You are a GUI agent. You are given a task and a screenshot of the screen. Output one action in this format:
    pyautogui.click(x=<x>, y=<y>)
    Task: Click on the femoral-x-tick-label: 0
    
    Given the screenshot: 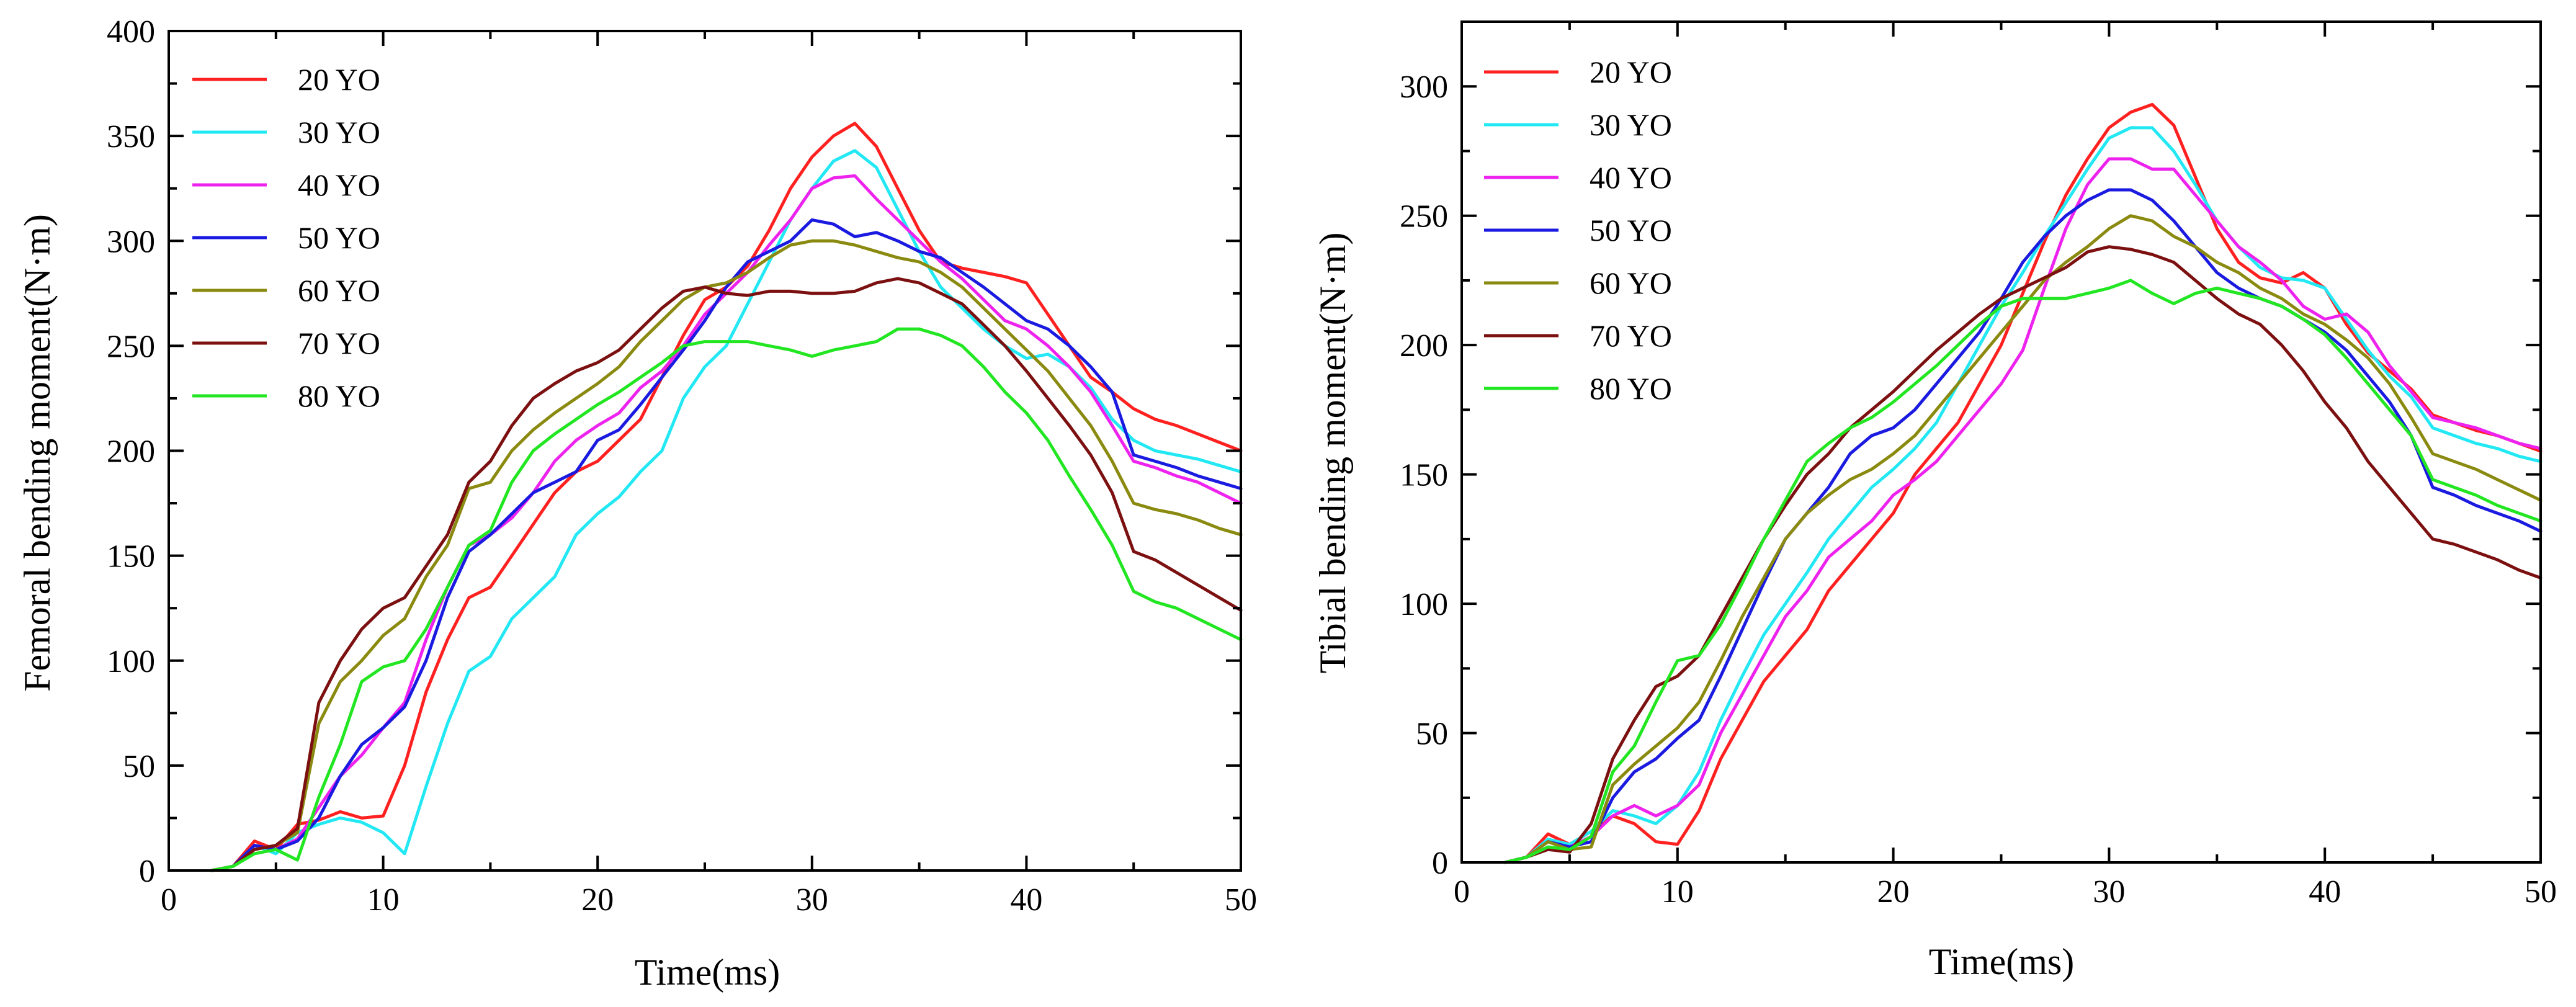 What is the action you would take?
    pyautogui.click(x=169, y=900)
    